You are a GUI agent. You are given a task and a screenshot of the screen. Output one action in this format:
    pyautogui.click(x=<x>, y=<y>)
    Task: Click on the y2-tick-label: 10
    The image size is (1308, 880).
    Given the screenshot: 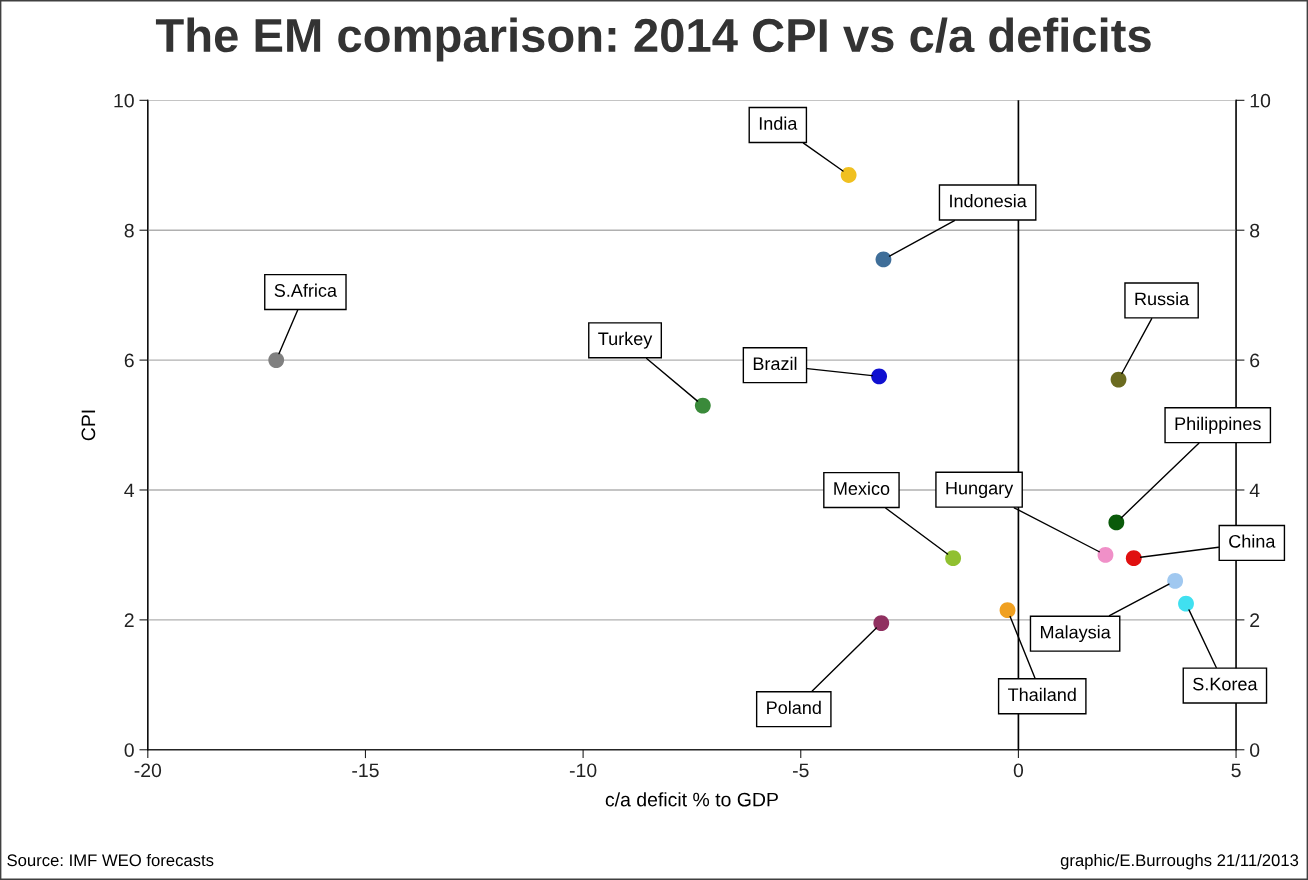 What is the action you would take?
    pyautogui.click(x=1260, y=100)
    